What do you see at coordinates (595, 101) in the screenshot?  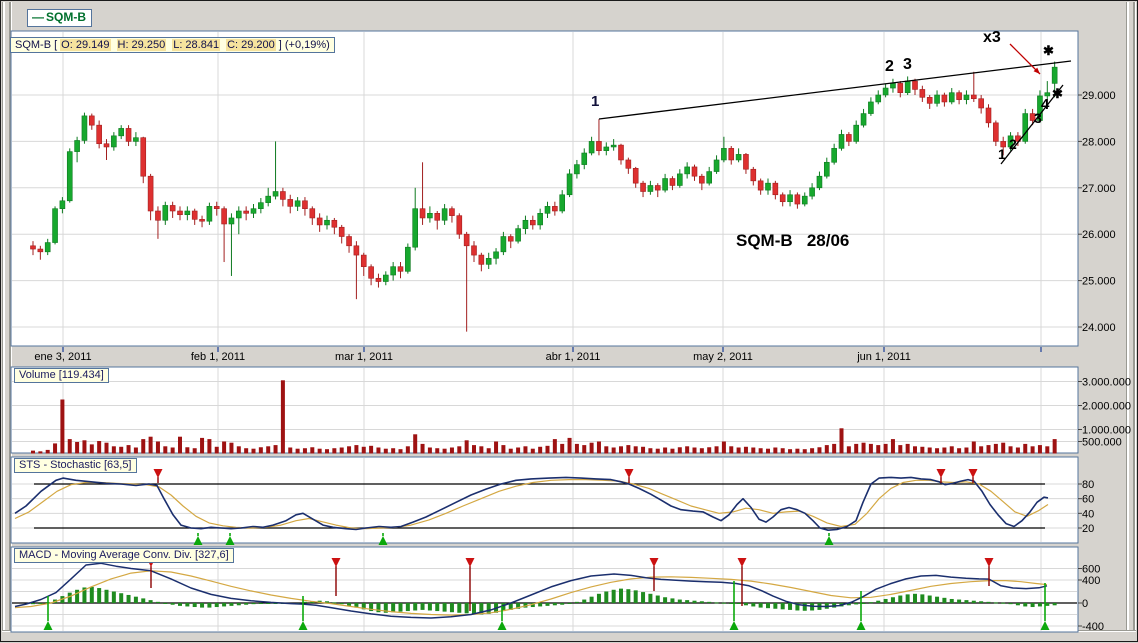 I see `wave-point-1-label: 1` at bounding box center [595, 101].